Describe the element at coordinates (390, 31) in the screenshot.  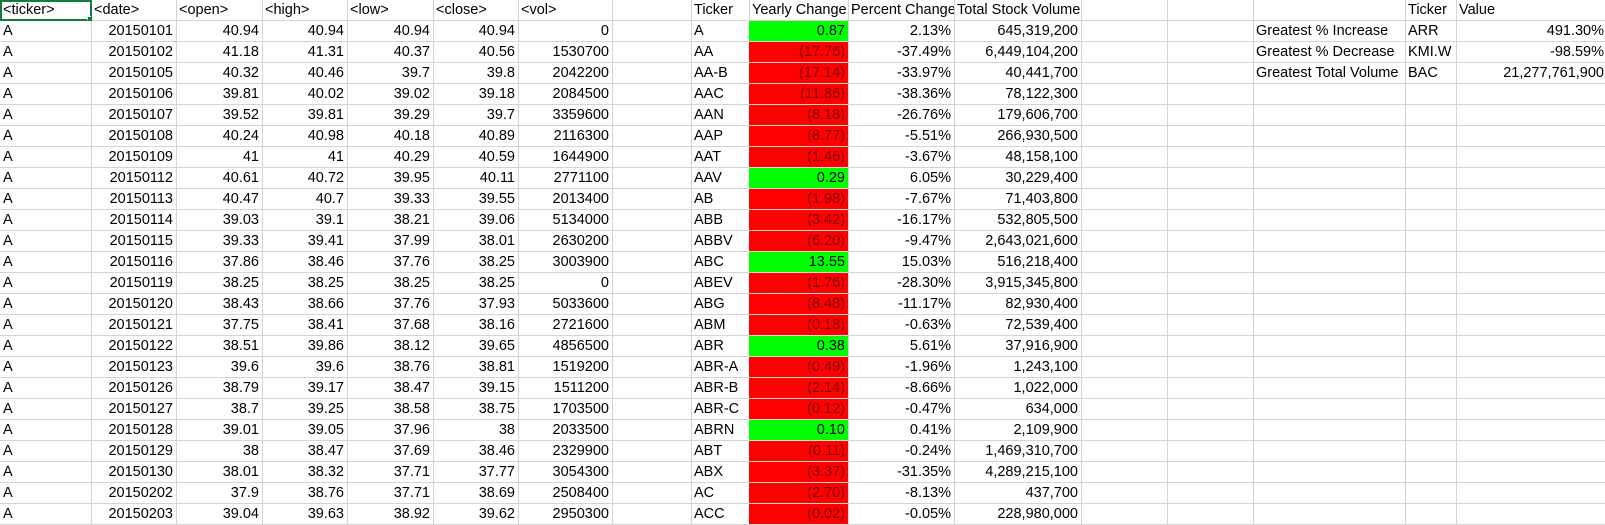
I see `raw-data-cell: 40.94` at that location.